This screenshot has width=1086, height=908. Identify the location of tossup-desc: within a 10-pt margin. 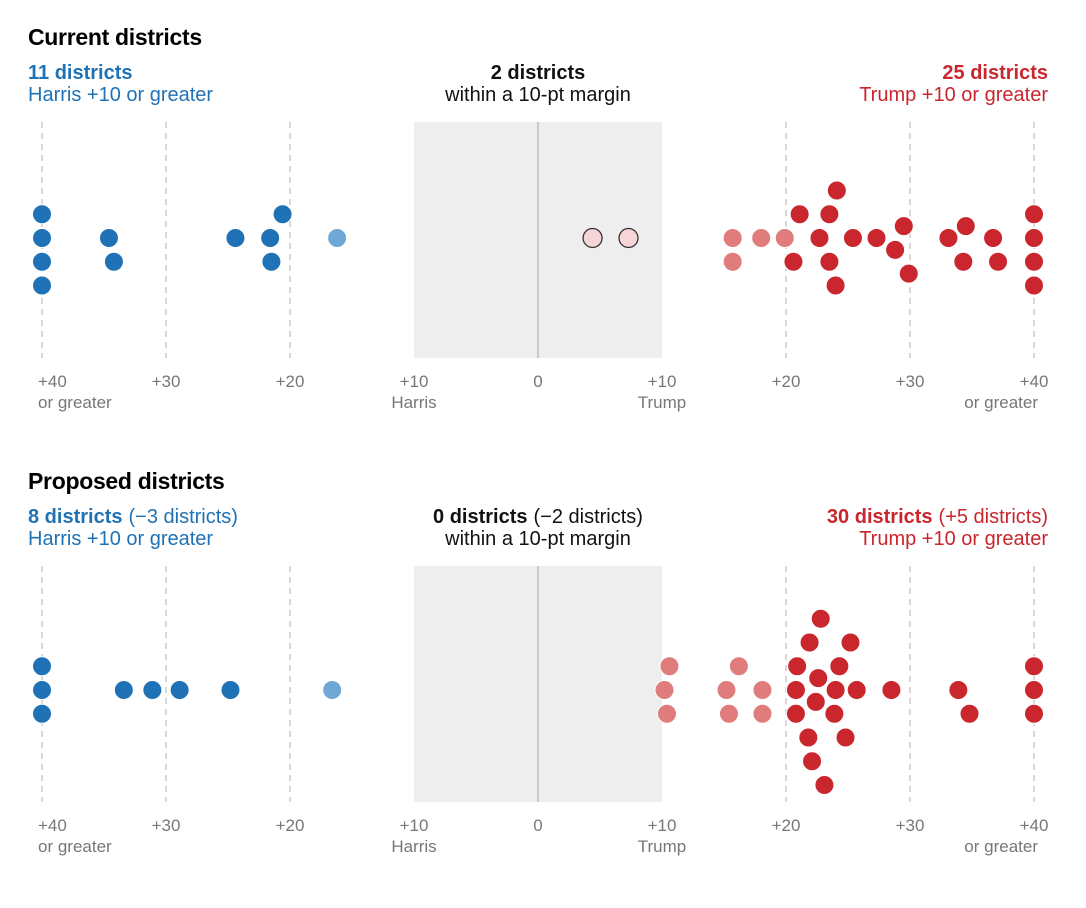
(538, 539).